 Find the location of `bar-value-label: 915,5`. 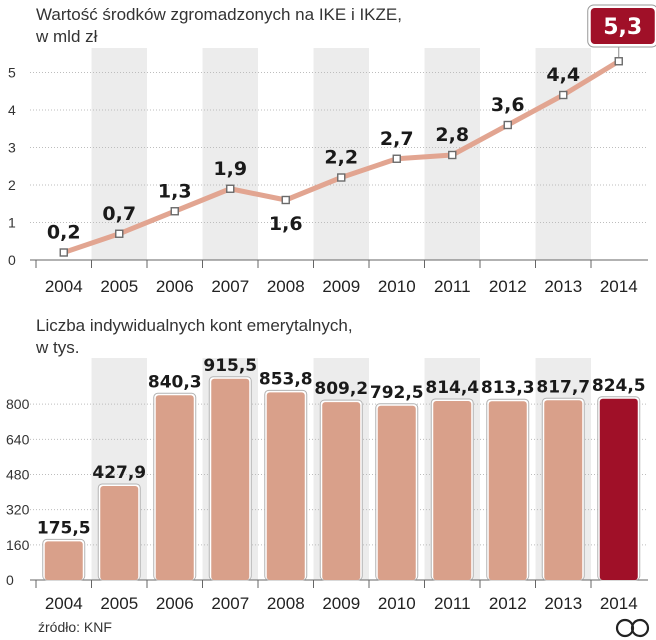

bar-value-label: 915,5 is located at coordinates (230, 366).